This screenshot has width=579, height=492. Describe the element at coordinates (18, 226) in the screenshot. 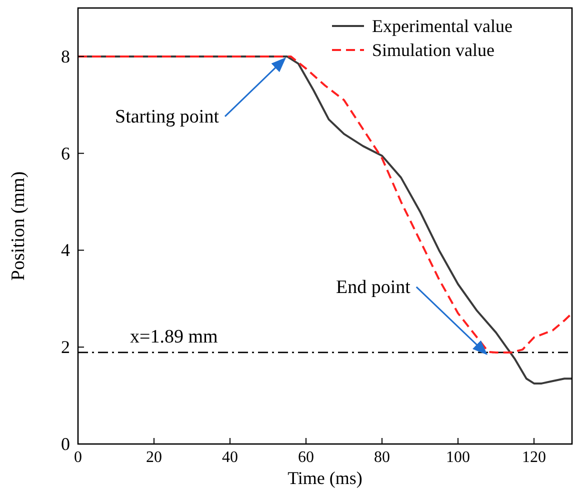

I see `y-axis-title: Position (mm)` at that location.